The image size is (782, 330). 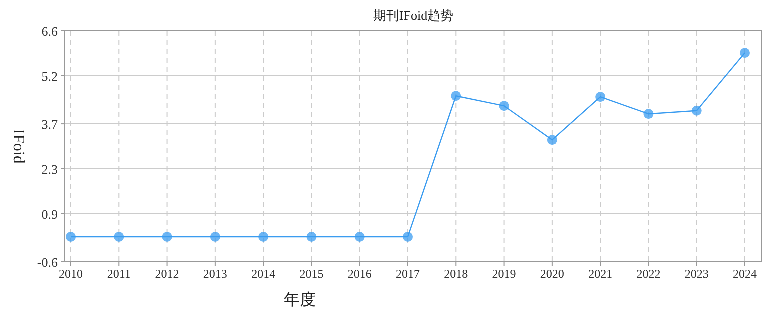 What do you see at coordinates (264, 274) in the screenshot?
I see `x-tick-label: 2014` at bounding box center [264, 274].